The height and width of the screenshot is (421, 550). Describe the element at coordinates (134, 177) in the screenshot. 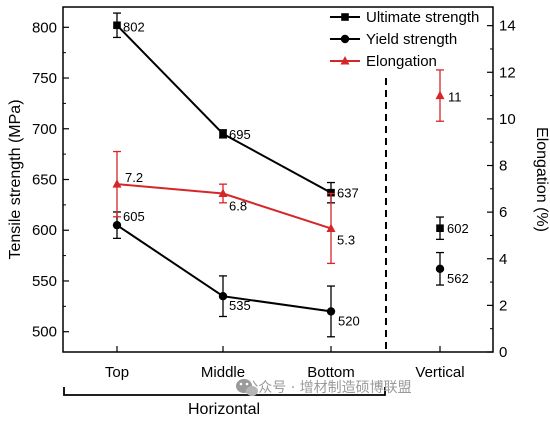

I see `elongation-data-label: 7.2` at that location.